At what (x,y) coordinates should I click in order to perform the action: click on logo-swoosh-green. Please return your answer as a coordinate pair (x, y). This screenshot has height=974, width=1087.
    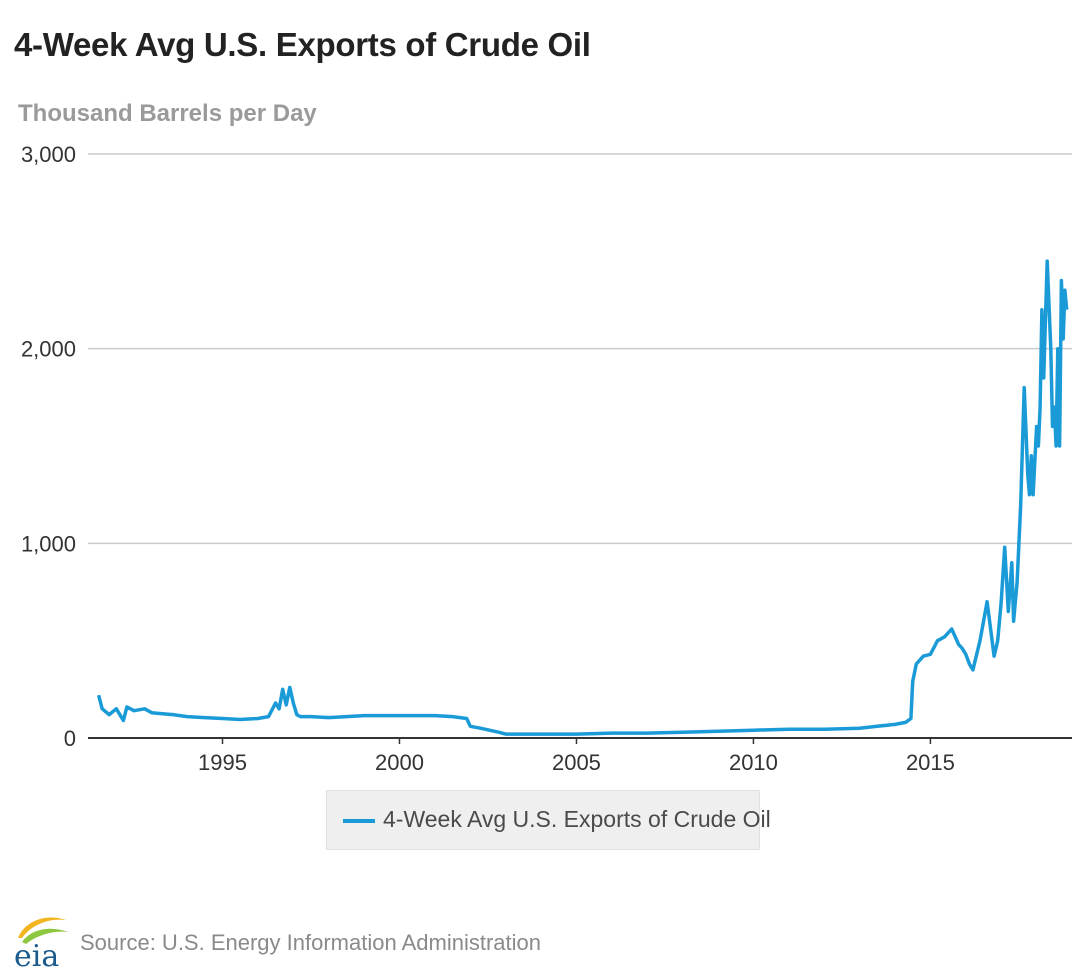
    Looking at the image, I should click on (45, 936).